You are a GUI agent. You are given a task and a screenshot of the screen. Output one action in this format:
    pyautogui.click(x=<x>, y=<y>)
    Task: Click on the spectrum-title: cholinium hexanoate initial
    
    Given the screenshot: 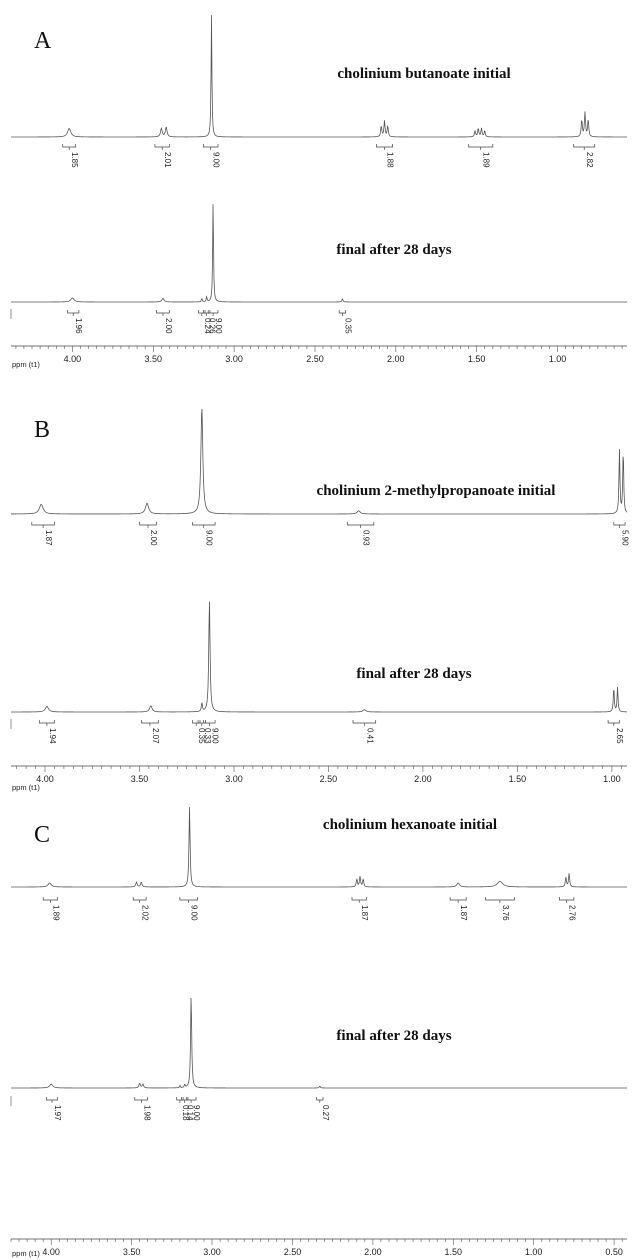 What is the action you would take?
    pyautogui.click(x=410, y=825)
    